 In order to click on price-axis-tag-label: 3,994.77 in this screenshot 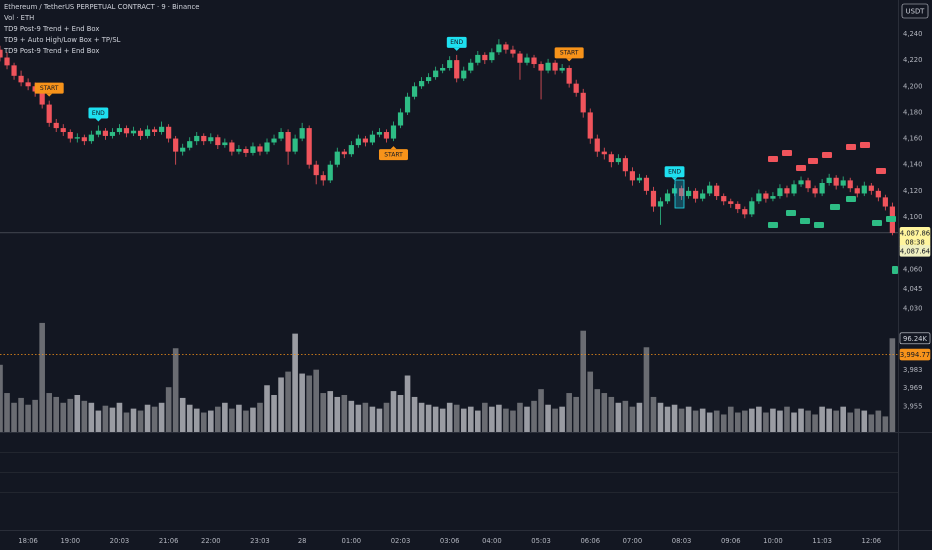, I will do `click(915, 355)`.